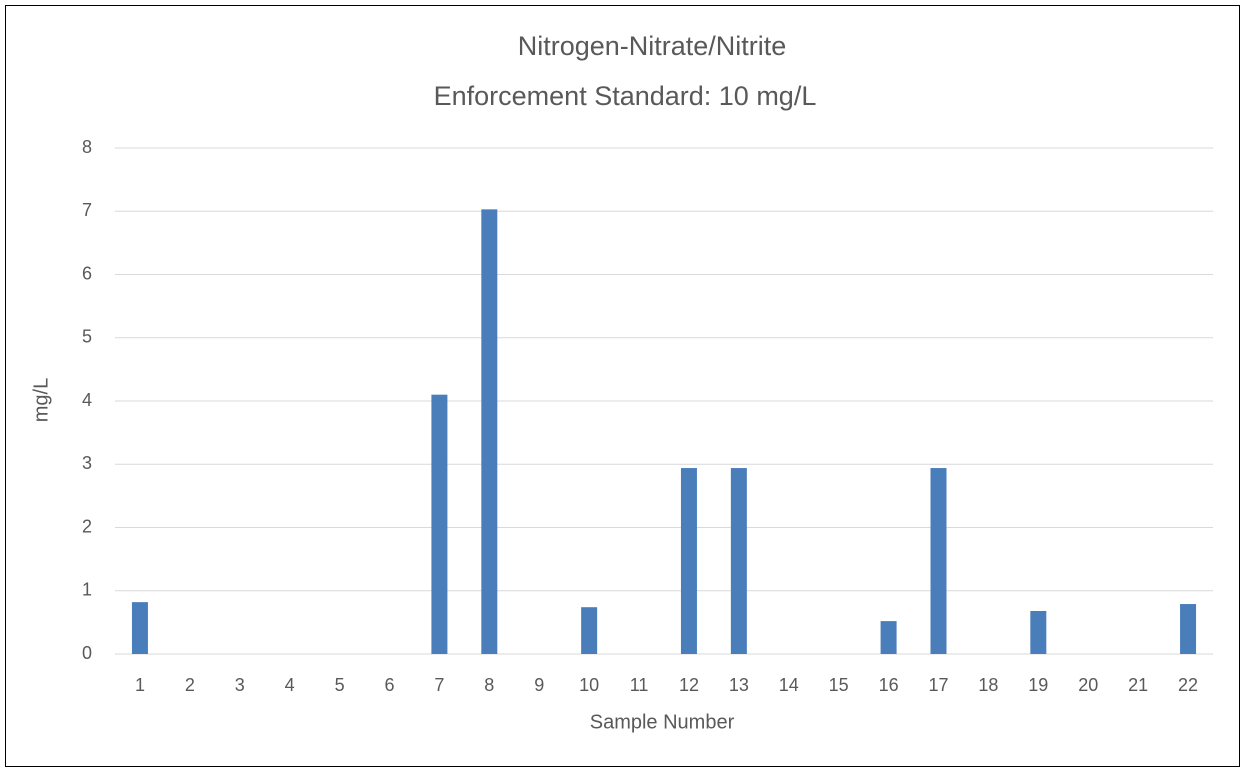 The width and height of the screenshot is (1244, 772). I want to click on x-tick-label: 12, so click(689, 685).